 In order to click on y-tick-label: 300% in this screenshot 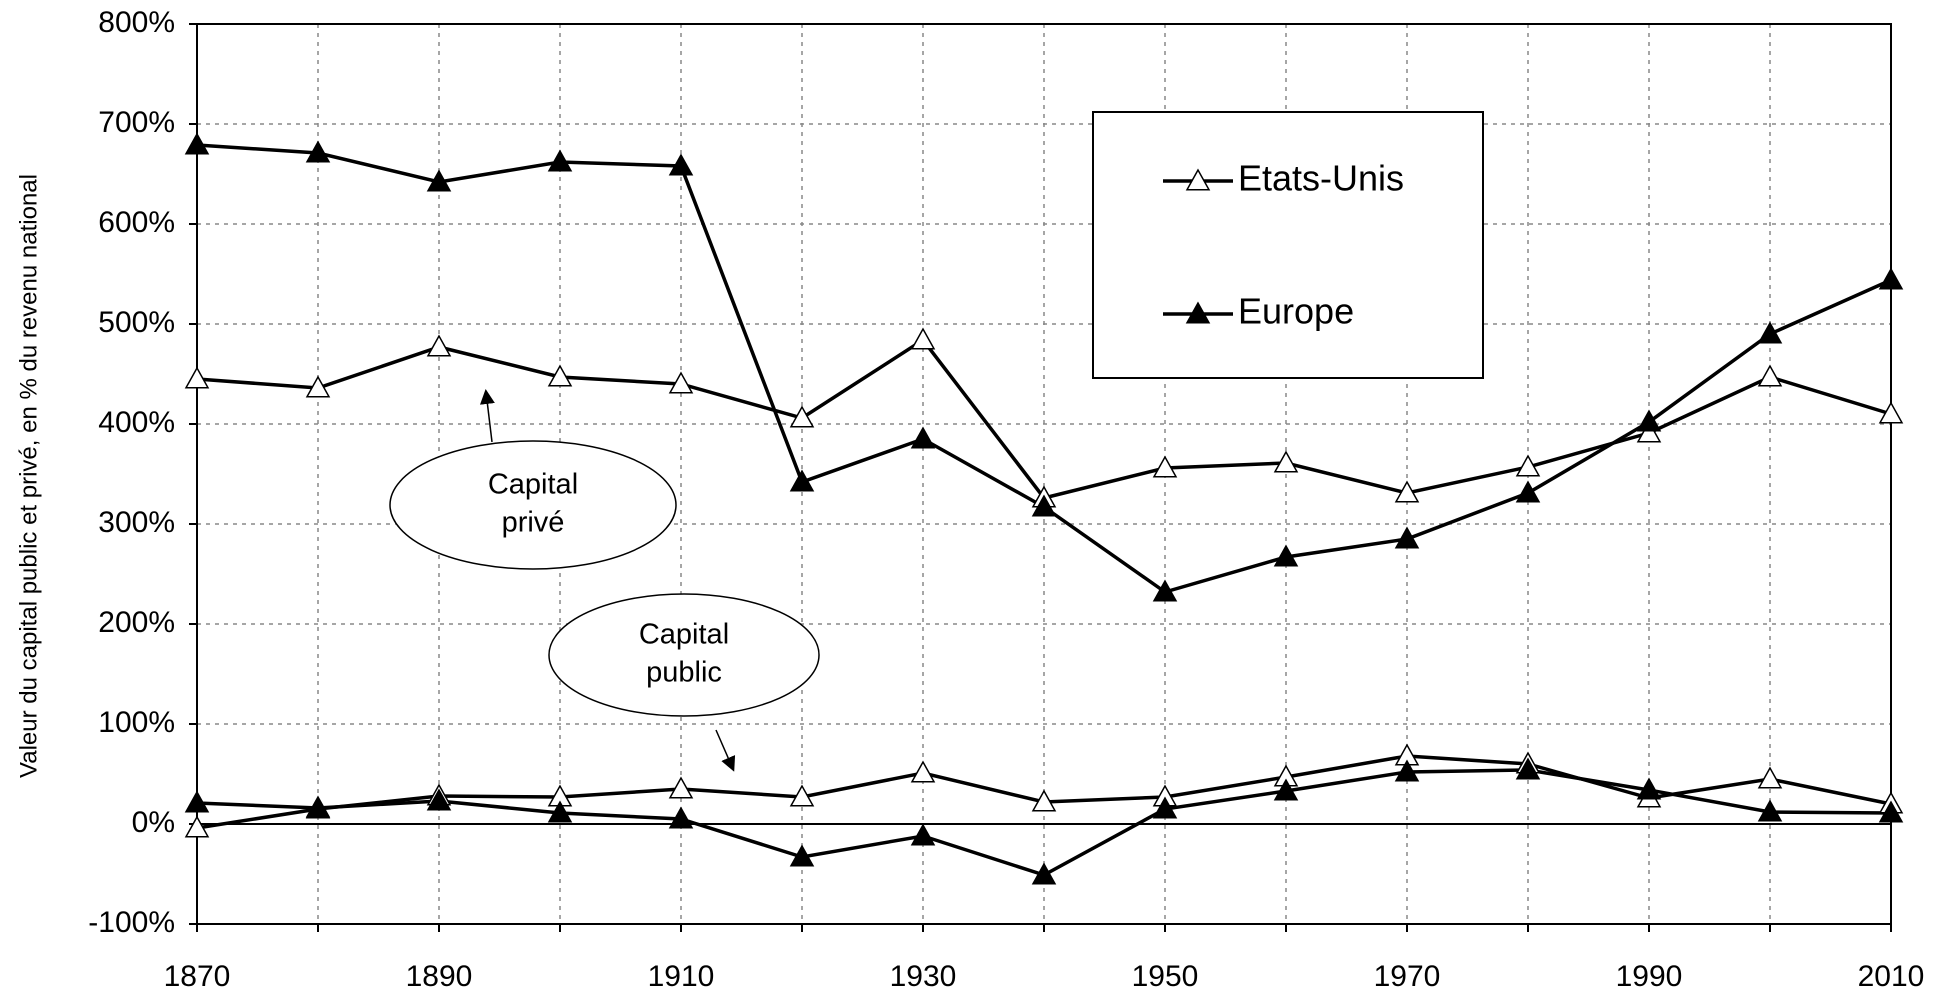, I will do `click(136, 522)`.